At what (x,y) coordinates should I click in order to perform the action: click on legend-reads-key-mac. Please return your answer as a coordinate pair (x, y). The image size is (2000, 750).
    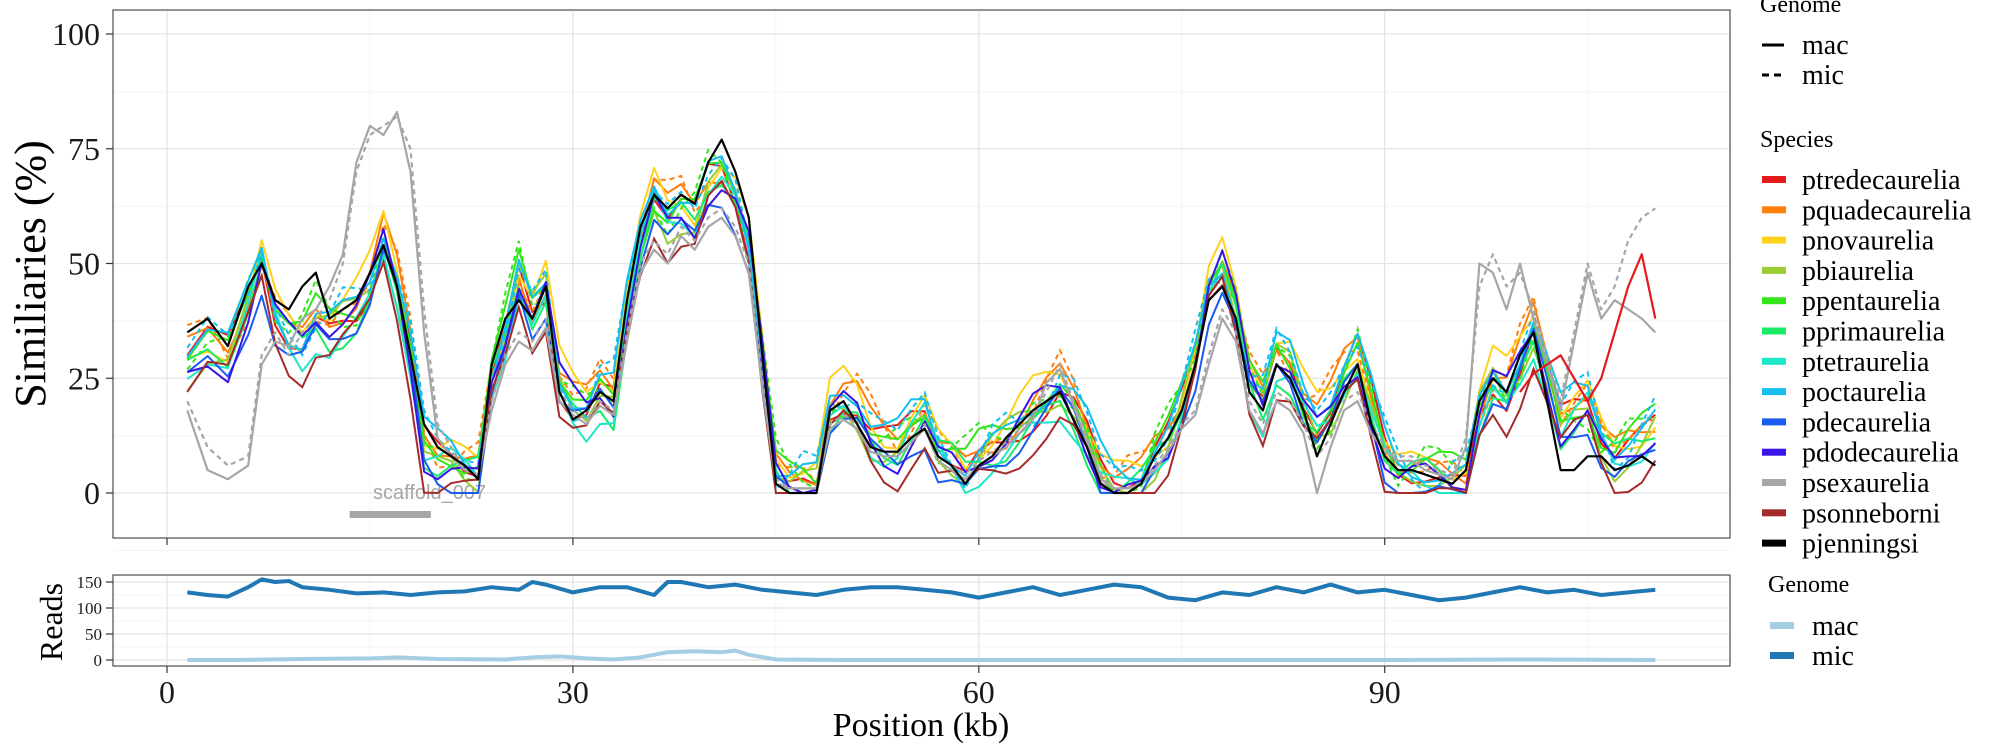
    Looking at the image, I should click on (1782, 625).